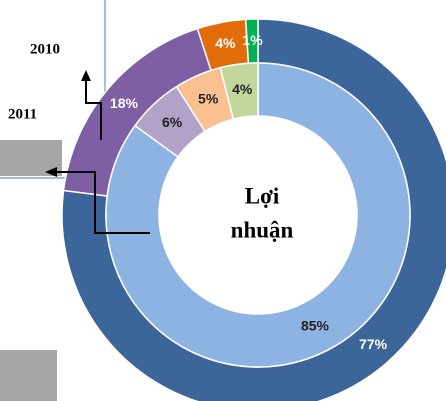 The width and height of the screenshot is (446, 401). What do you see at coordinates (208, 99) in the screenshot?
I see `data-label: 5%` at bounding box center [208, 99].